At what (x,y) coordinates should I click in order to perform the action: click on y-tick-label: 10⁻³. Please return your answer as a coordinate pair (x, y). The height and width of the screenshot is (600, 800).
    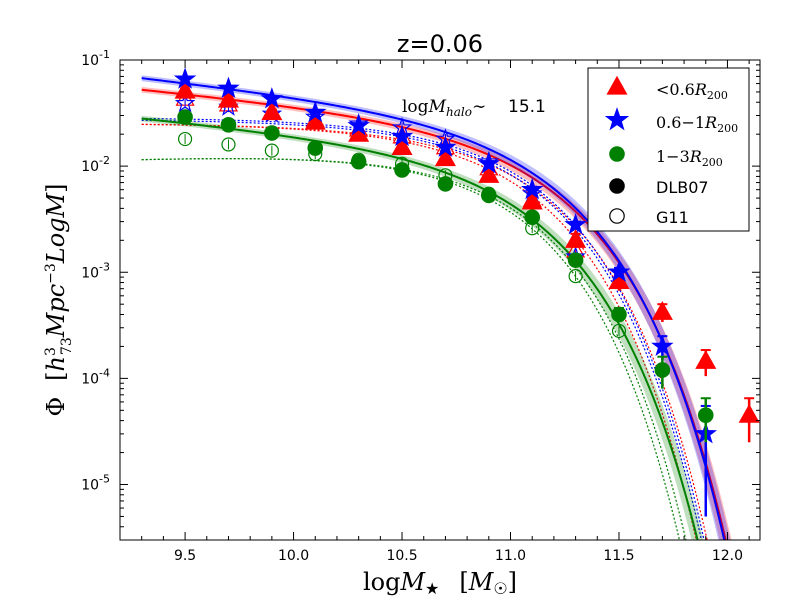
    Looking at the image, I should click on (95, 270).